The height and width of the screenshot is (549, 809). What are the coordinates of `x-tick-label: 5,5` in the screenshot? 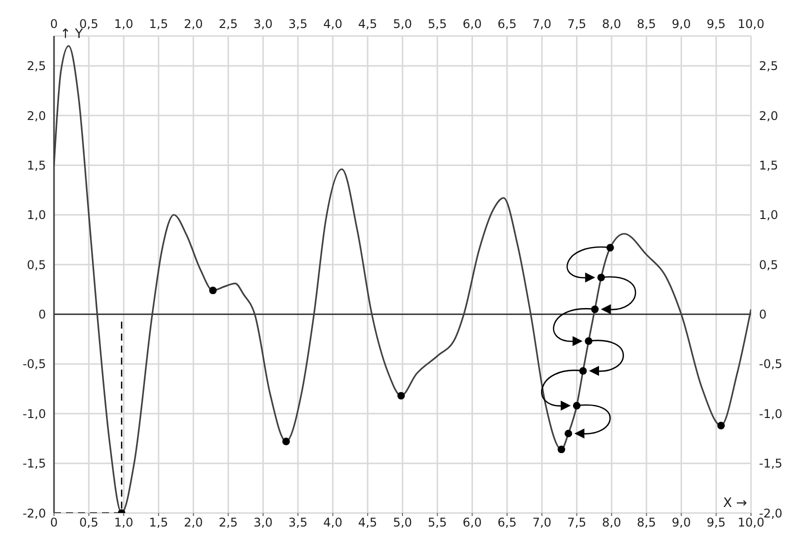 It's located at (437, 523).